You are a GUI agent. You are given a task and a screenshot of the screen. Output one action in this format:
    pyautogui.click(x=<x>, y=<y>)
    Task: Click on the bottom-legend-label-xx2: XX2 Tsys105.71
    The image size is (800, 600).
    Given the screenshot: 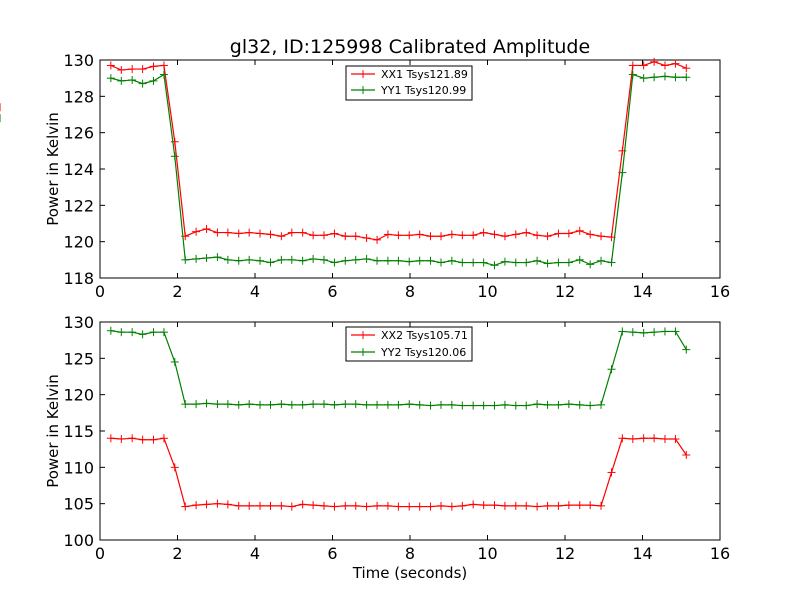 What is the action you would take?
    pyautogui.click(x=424, y=335)
    